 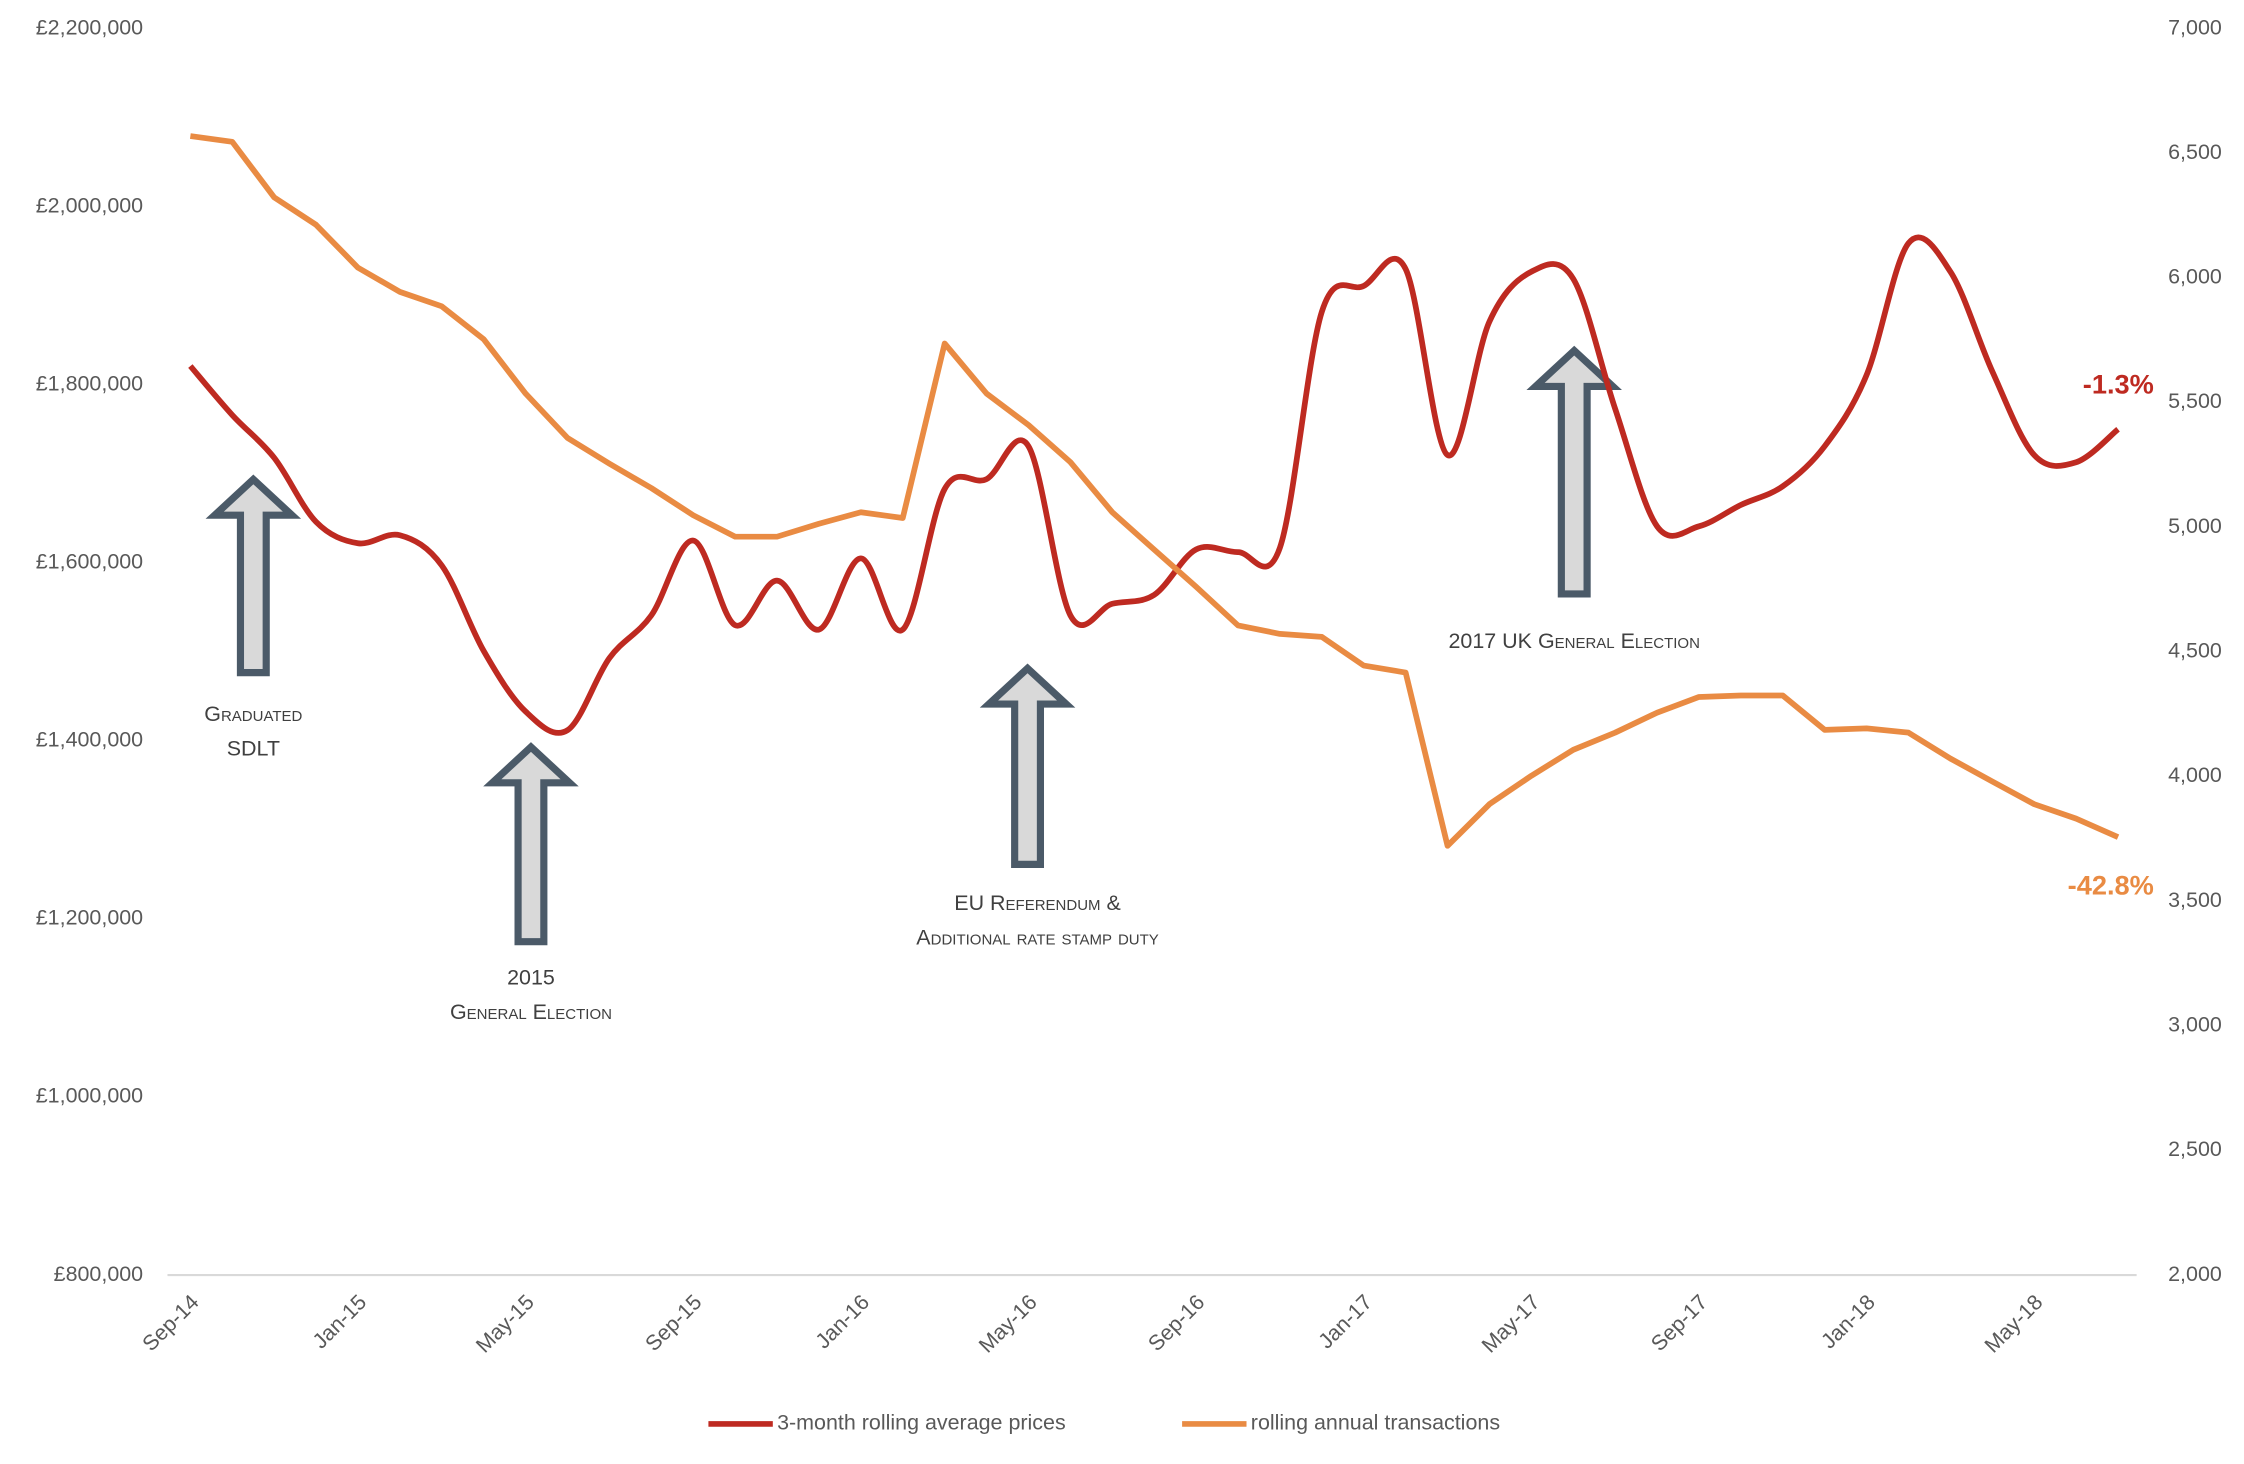 What do you see at coordinates (531, 1012) in the screenshot?
I see `annotation: General Election` at bounding box center [531, 1012].